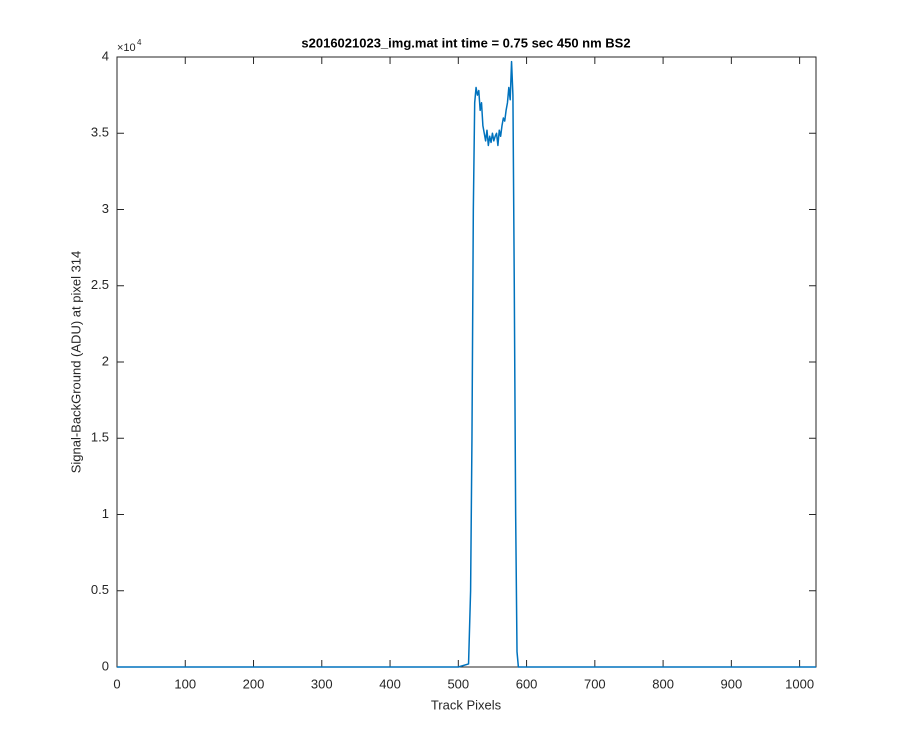 The image size is (900, 750). I want to click on x-tick-label: 300, so click(322, 683).